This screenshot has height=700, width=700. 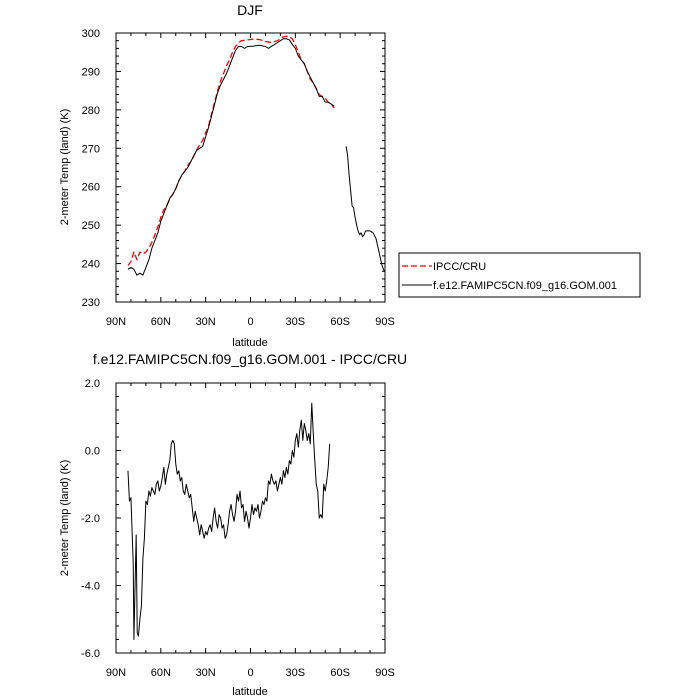 I want to click on top-series-layer, so click(x=256, y=155).